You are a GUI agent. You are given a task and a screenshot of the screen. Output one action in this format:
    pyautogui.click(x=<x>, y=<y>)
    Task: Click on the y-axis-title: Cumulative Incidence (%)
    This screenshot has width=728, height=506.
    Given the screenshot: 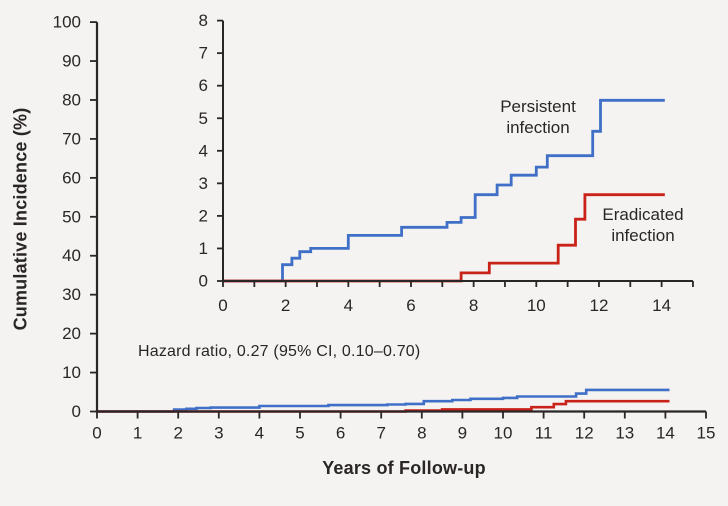 What is the action you would take?
    pyautogui.click(x=20, y=219)
    